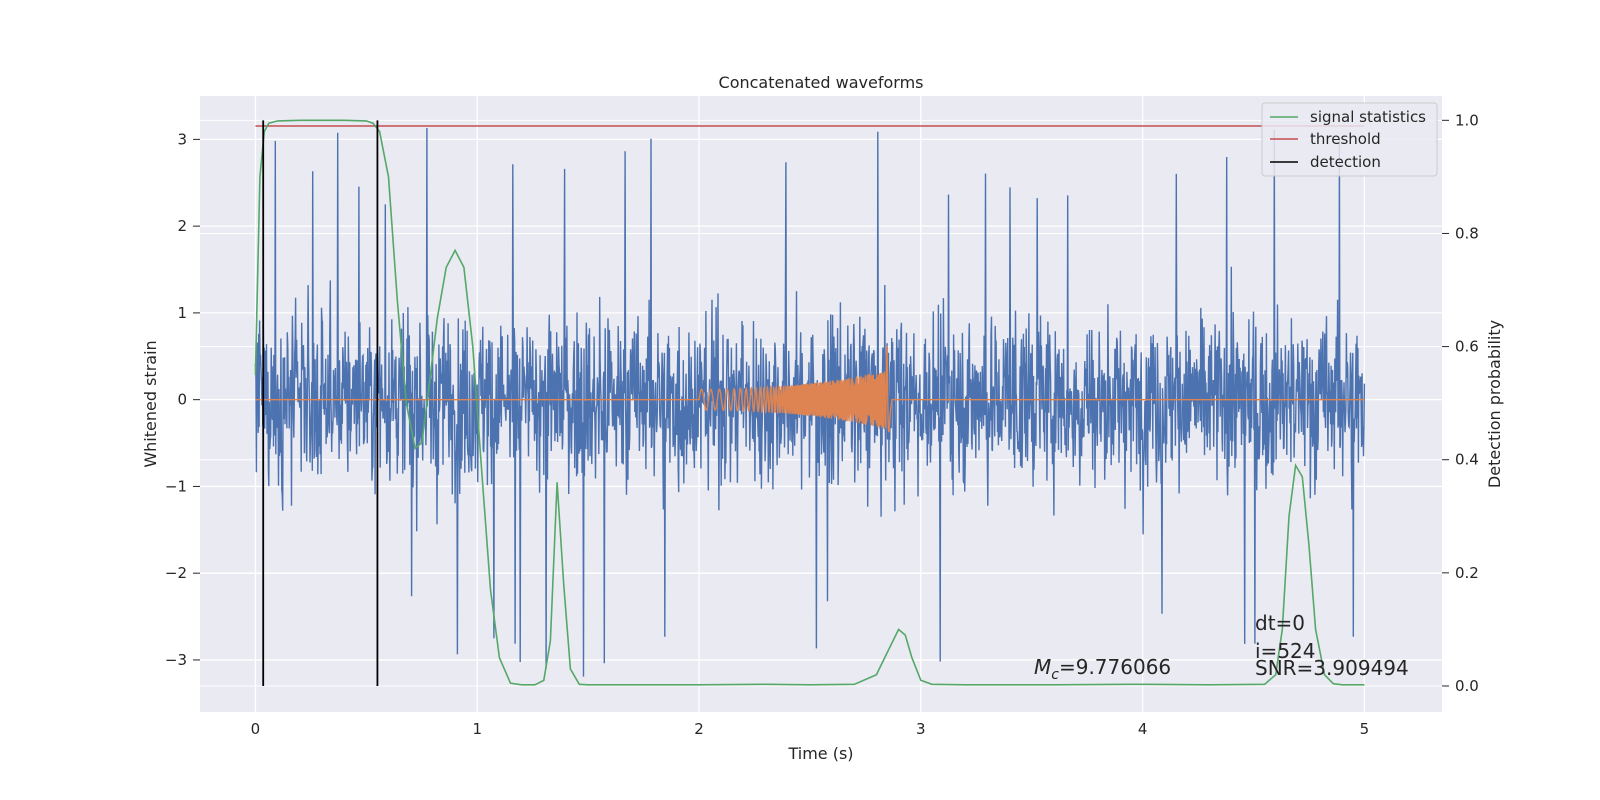 Image resolution: width=1600 pixels, height=800 pixels. Describe the element at coordinates (477, 729) in the screenshot. I see `x-tick-label: 1` at that location.